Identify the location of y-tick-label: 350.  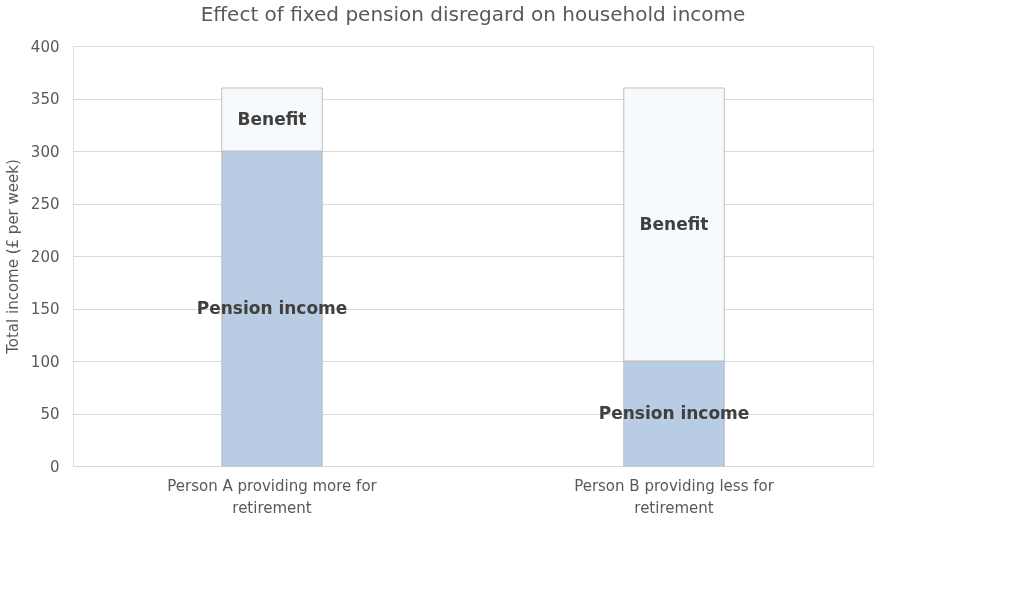
(45, 99).